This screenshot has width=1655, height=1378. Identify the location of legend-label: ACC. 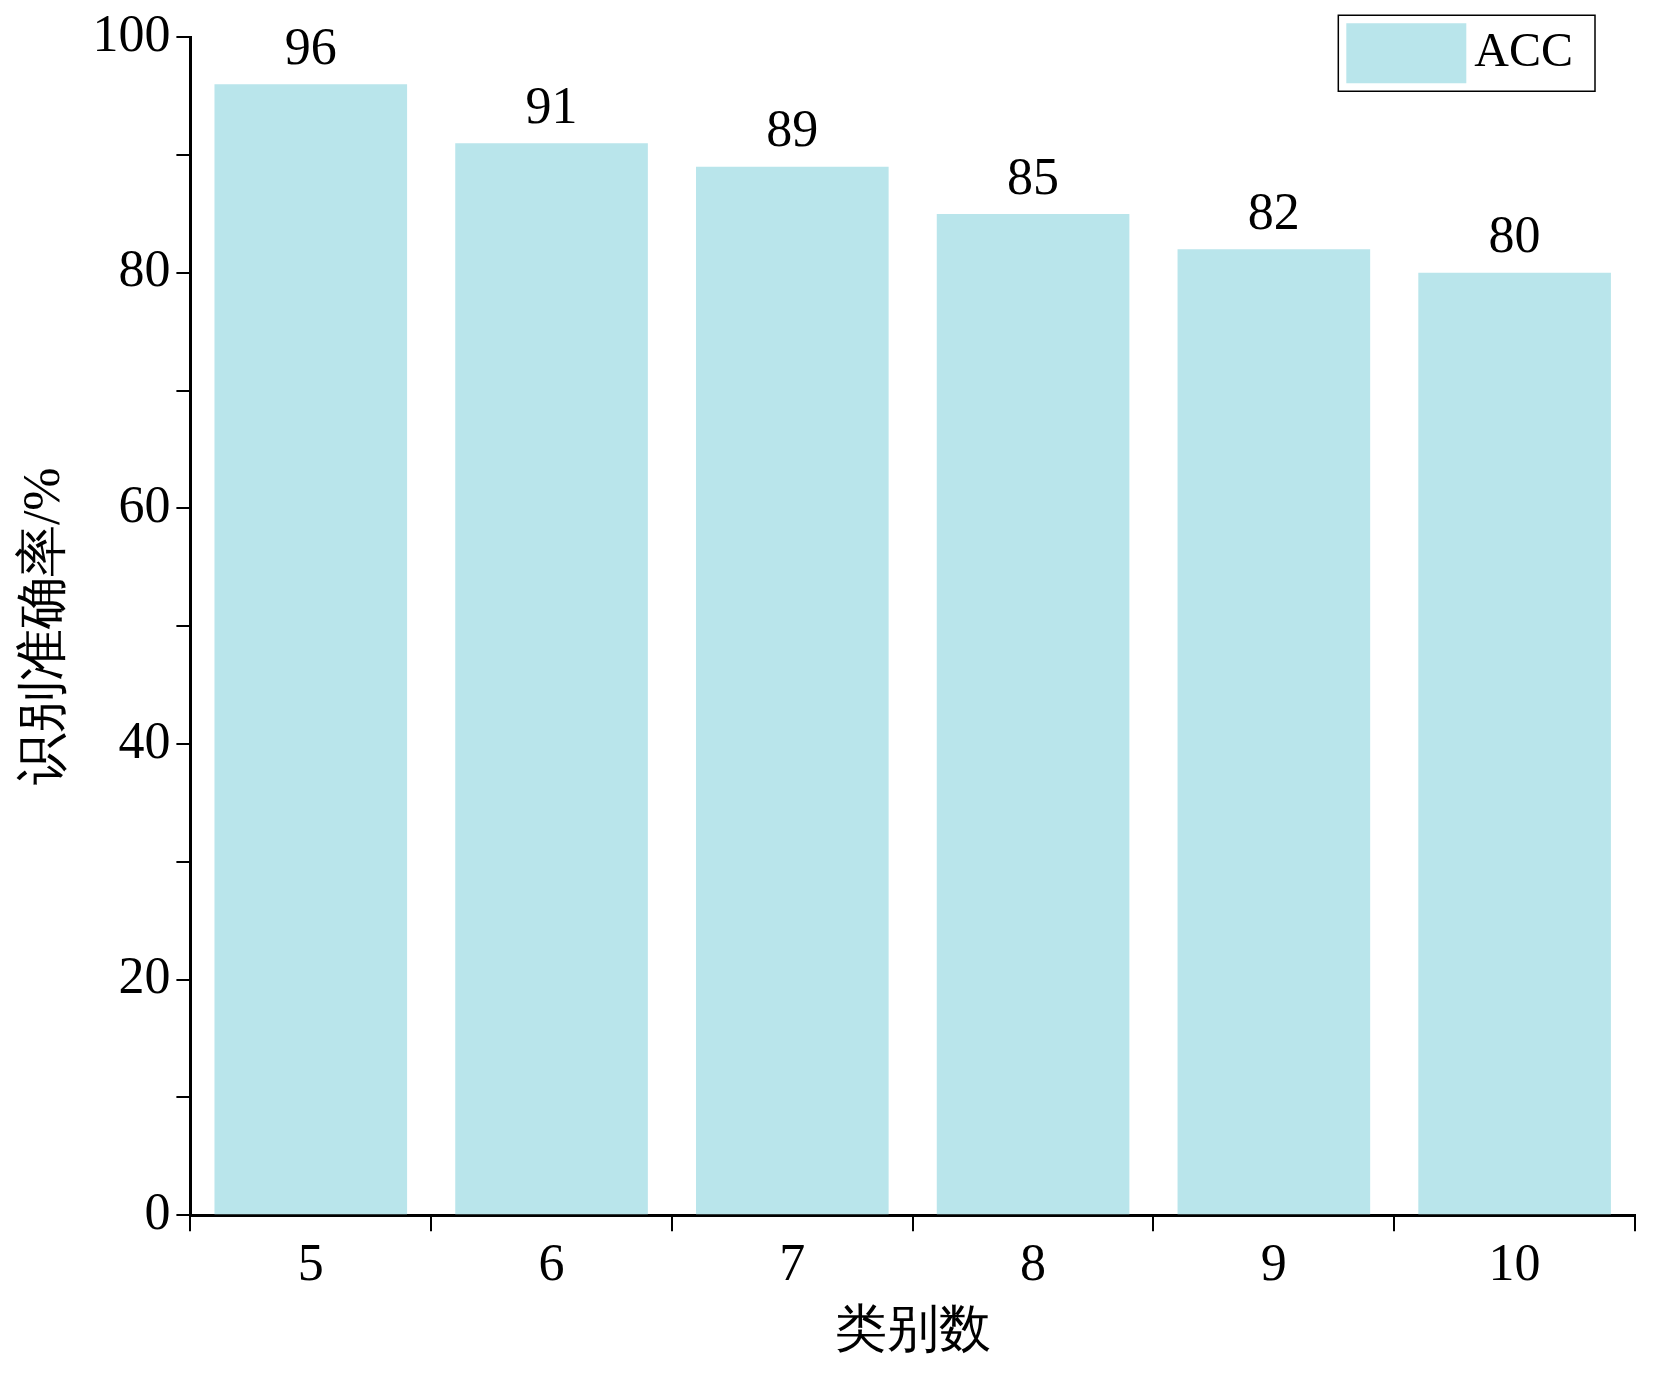
(1524, 49).